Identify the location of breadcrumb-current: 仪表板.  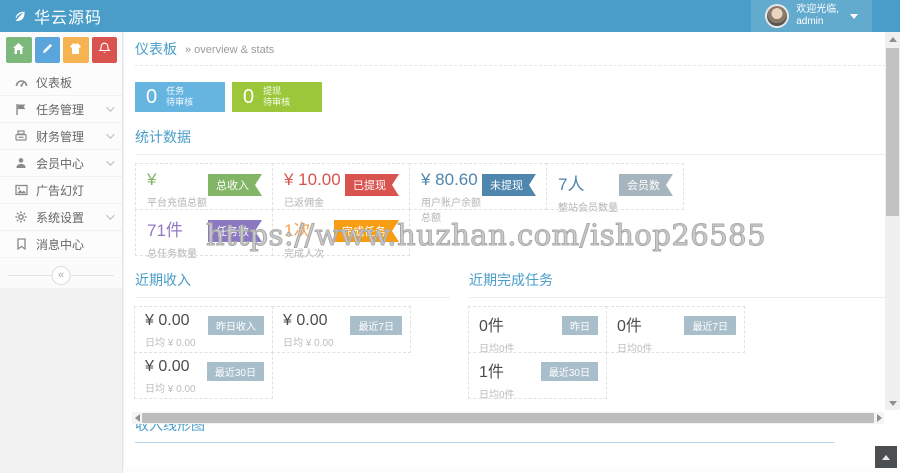
(156, 48).